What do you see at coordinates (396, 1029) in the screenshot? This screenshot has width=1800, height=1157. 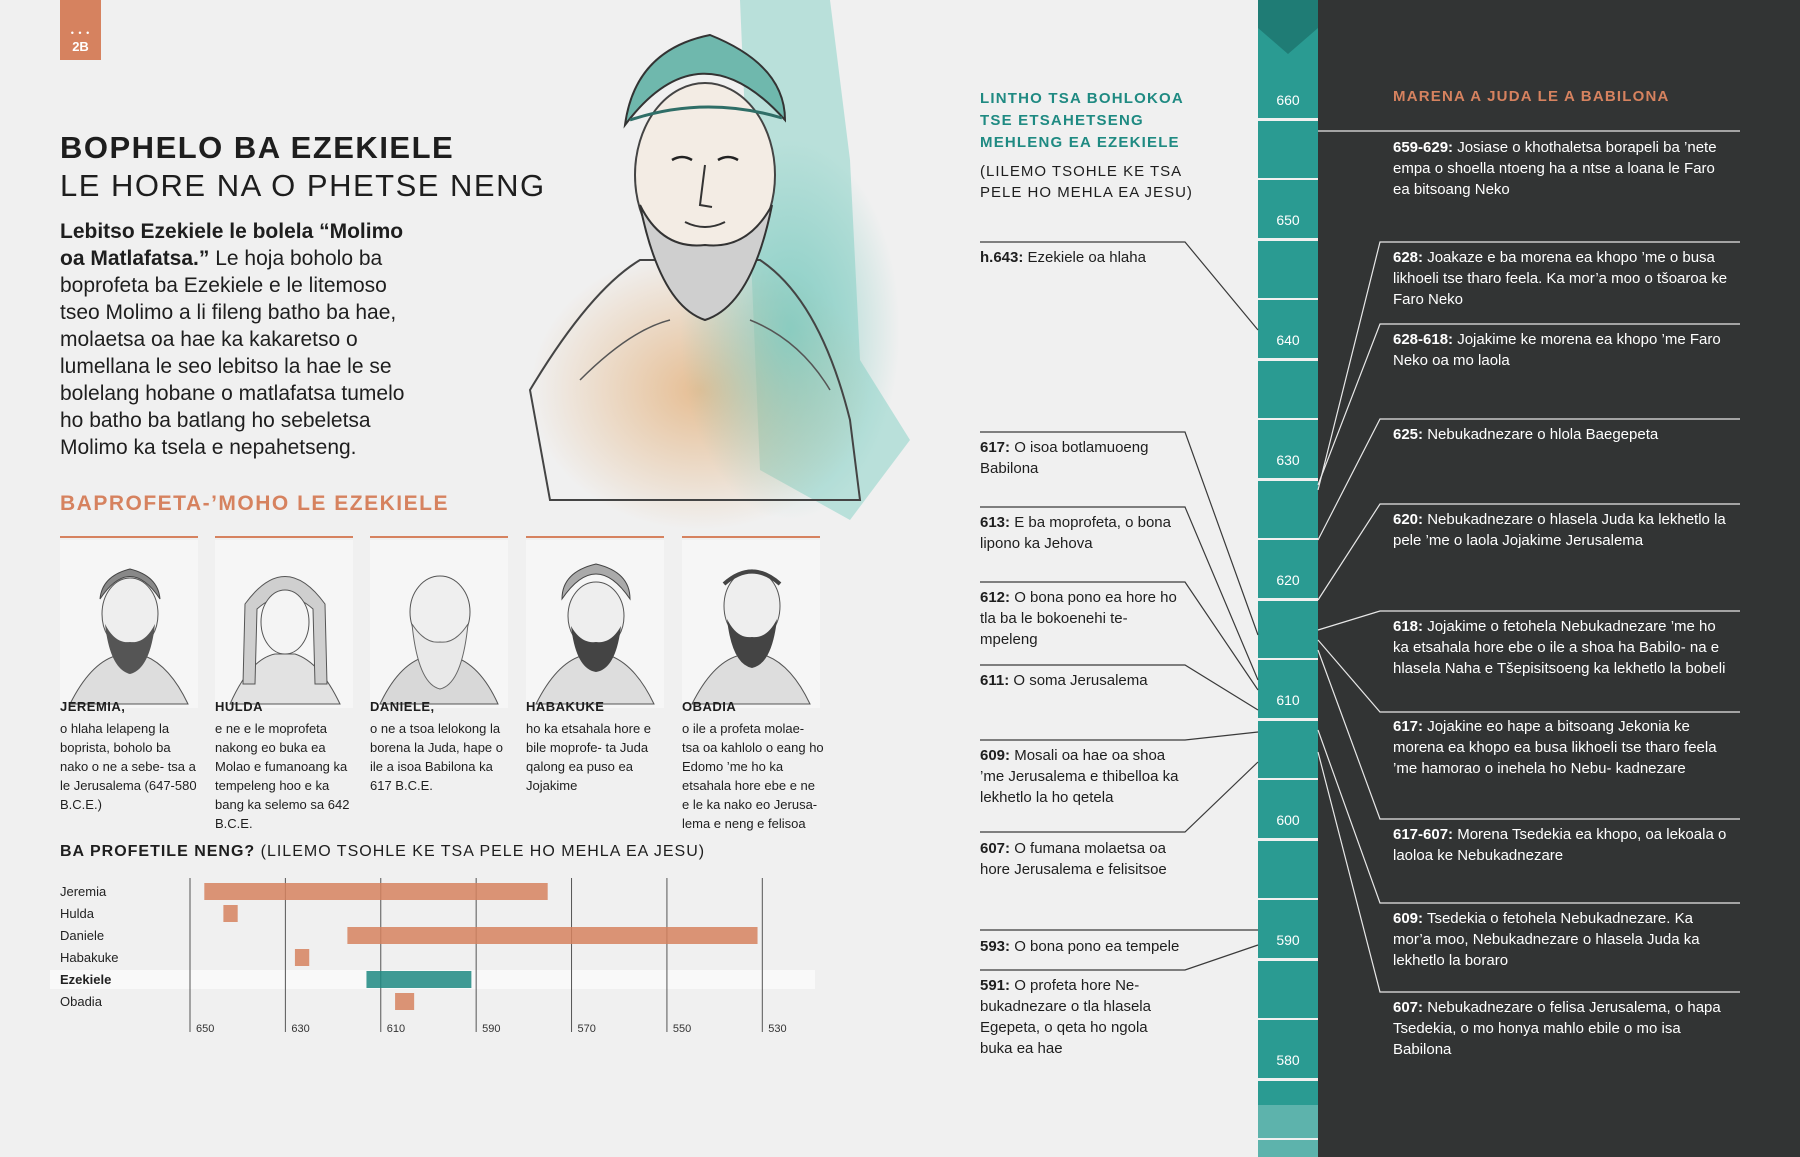 I see `chart-tick-label: 610` at bounding box center [396, 1029].